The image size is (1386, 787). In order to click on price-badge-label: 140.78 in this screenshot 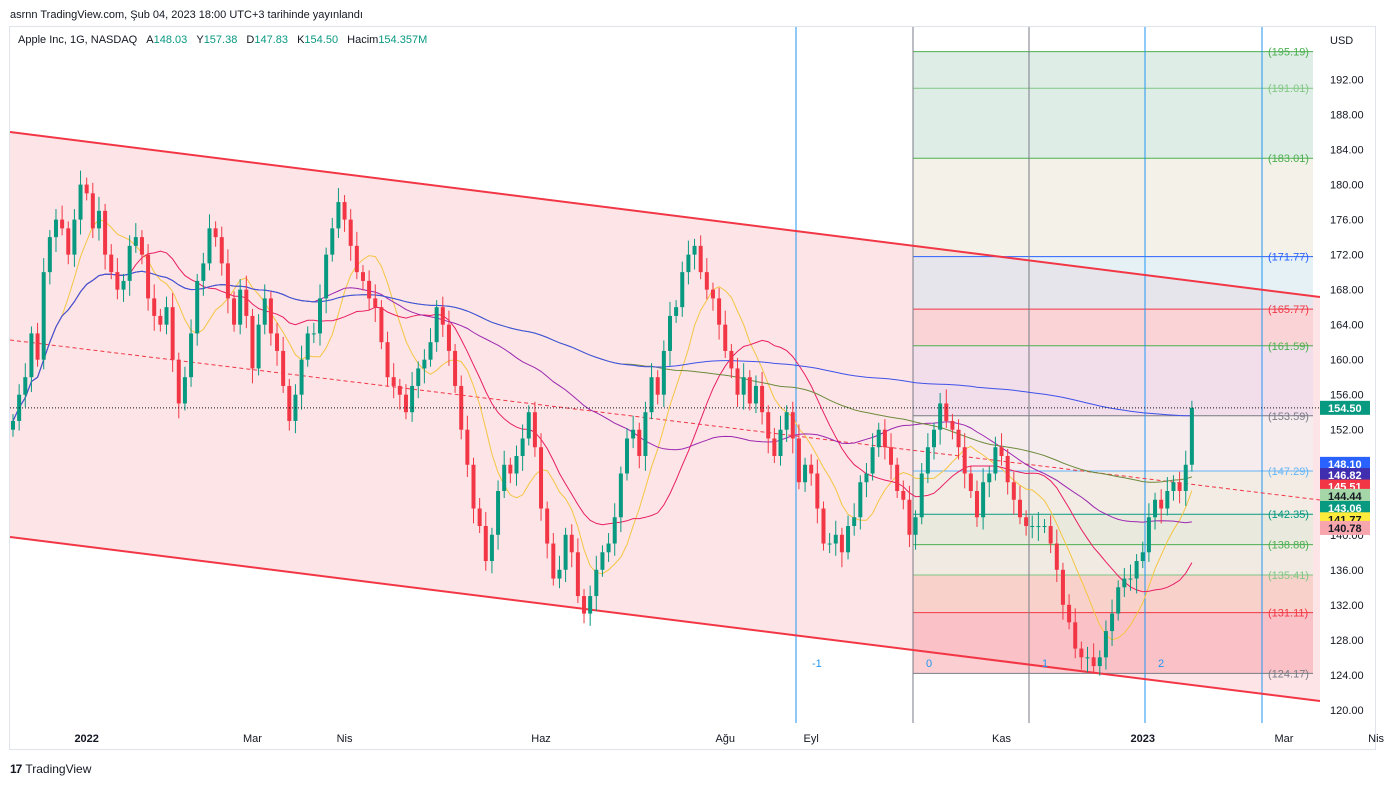, I will do `click(1345, 529)`.